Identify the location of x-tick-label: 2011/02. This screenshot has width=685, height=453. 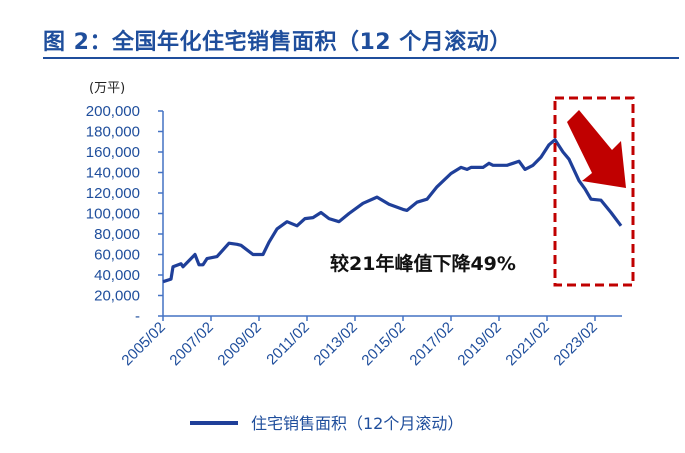
(288, 344).